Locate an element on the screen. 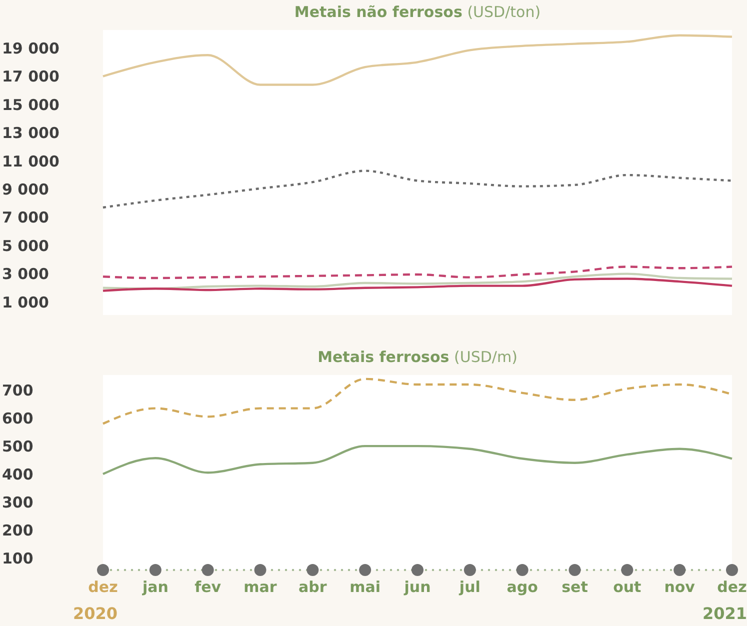 The image size is (747, 626). y-tick-label: 100 is located at coordinates (18, 558).